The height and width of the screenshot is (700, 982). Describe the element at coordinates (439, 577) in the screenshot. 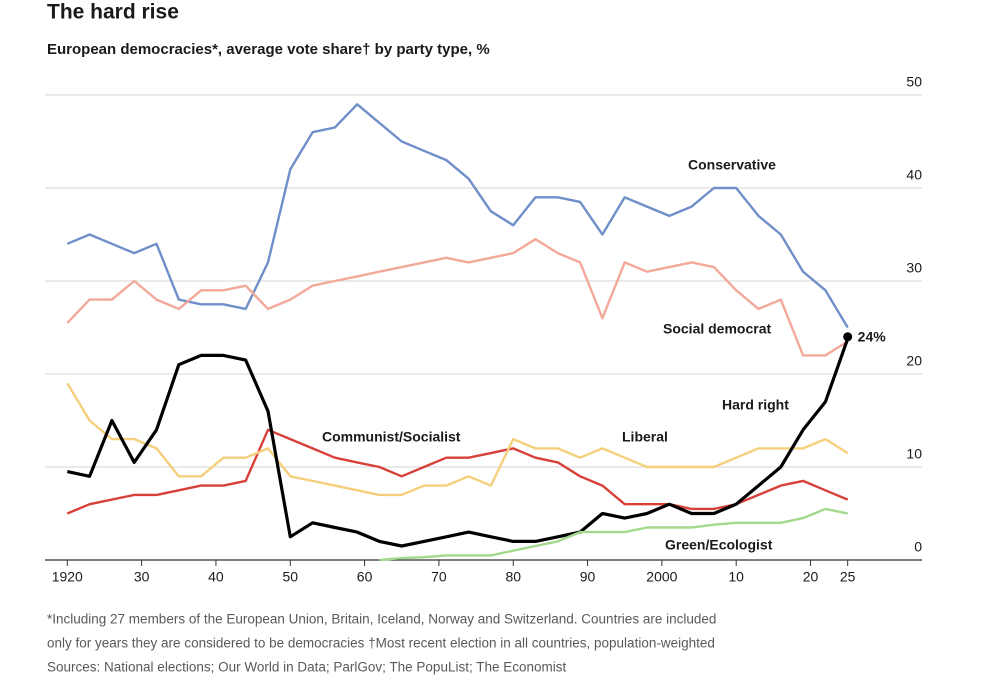

I see `x-tick-label: 70` at that location.